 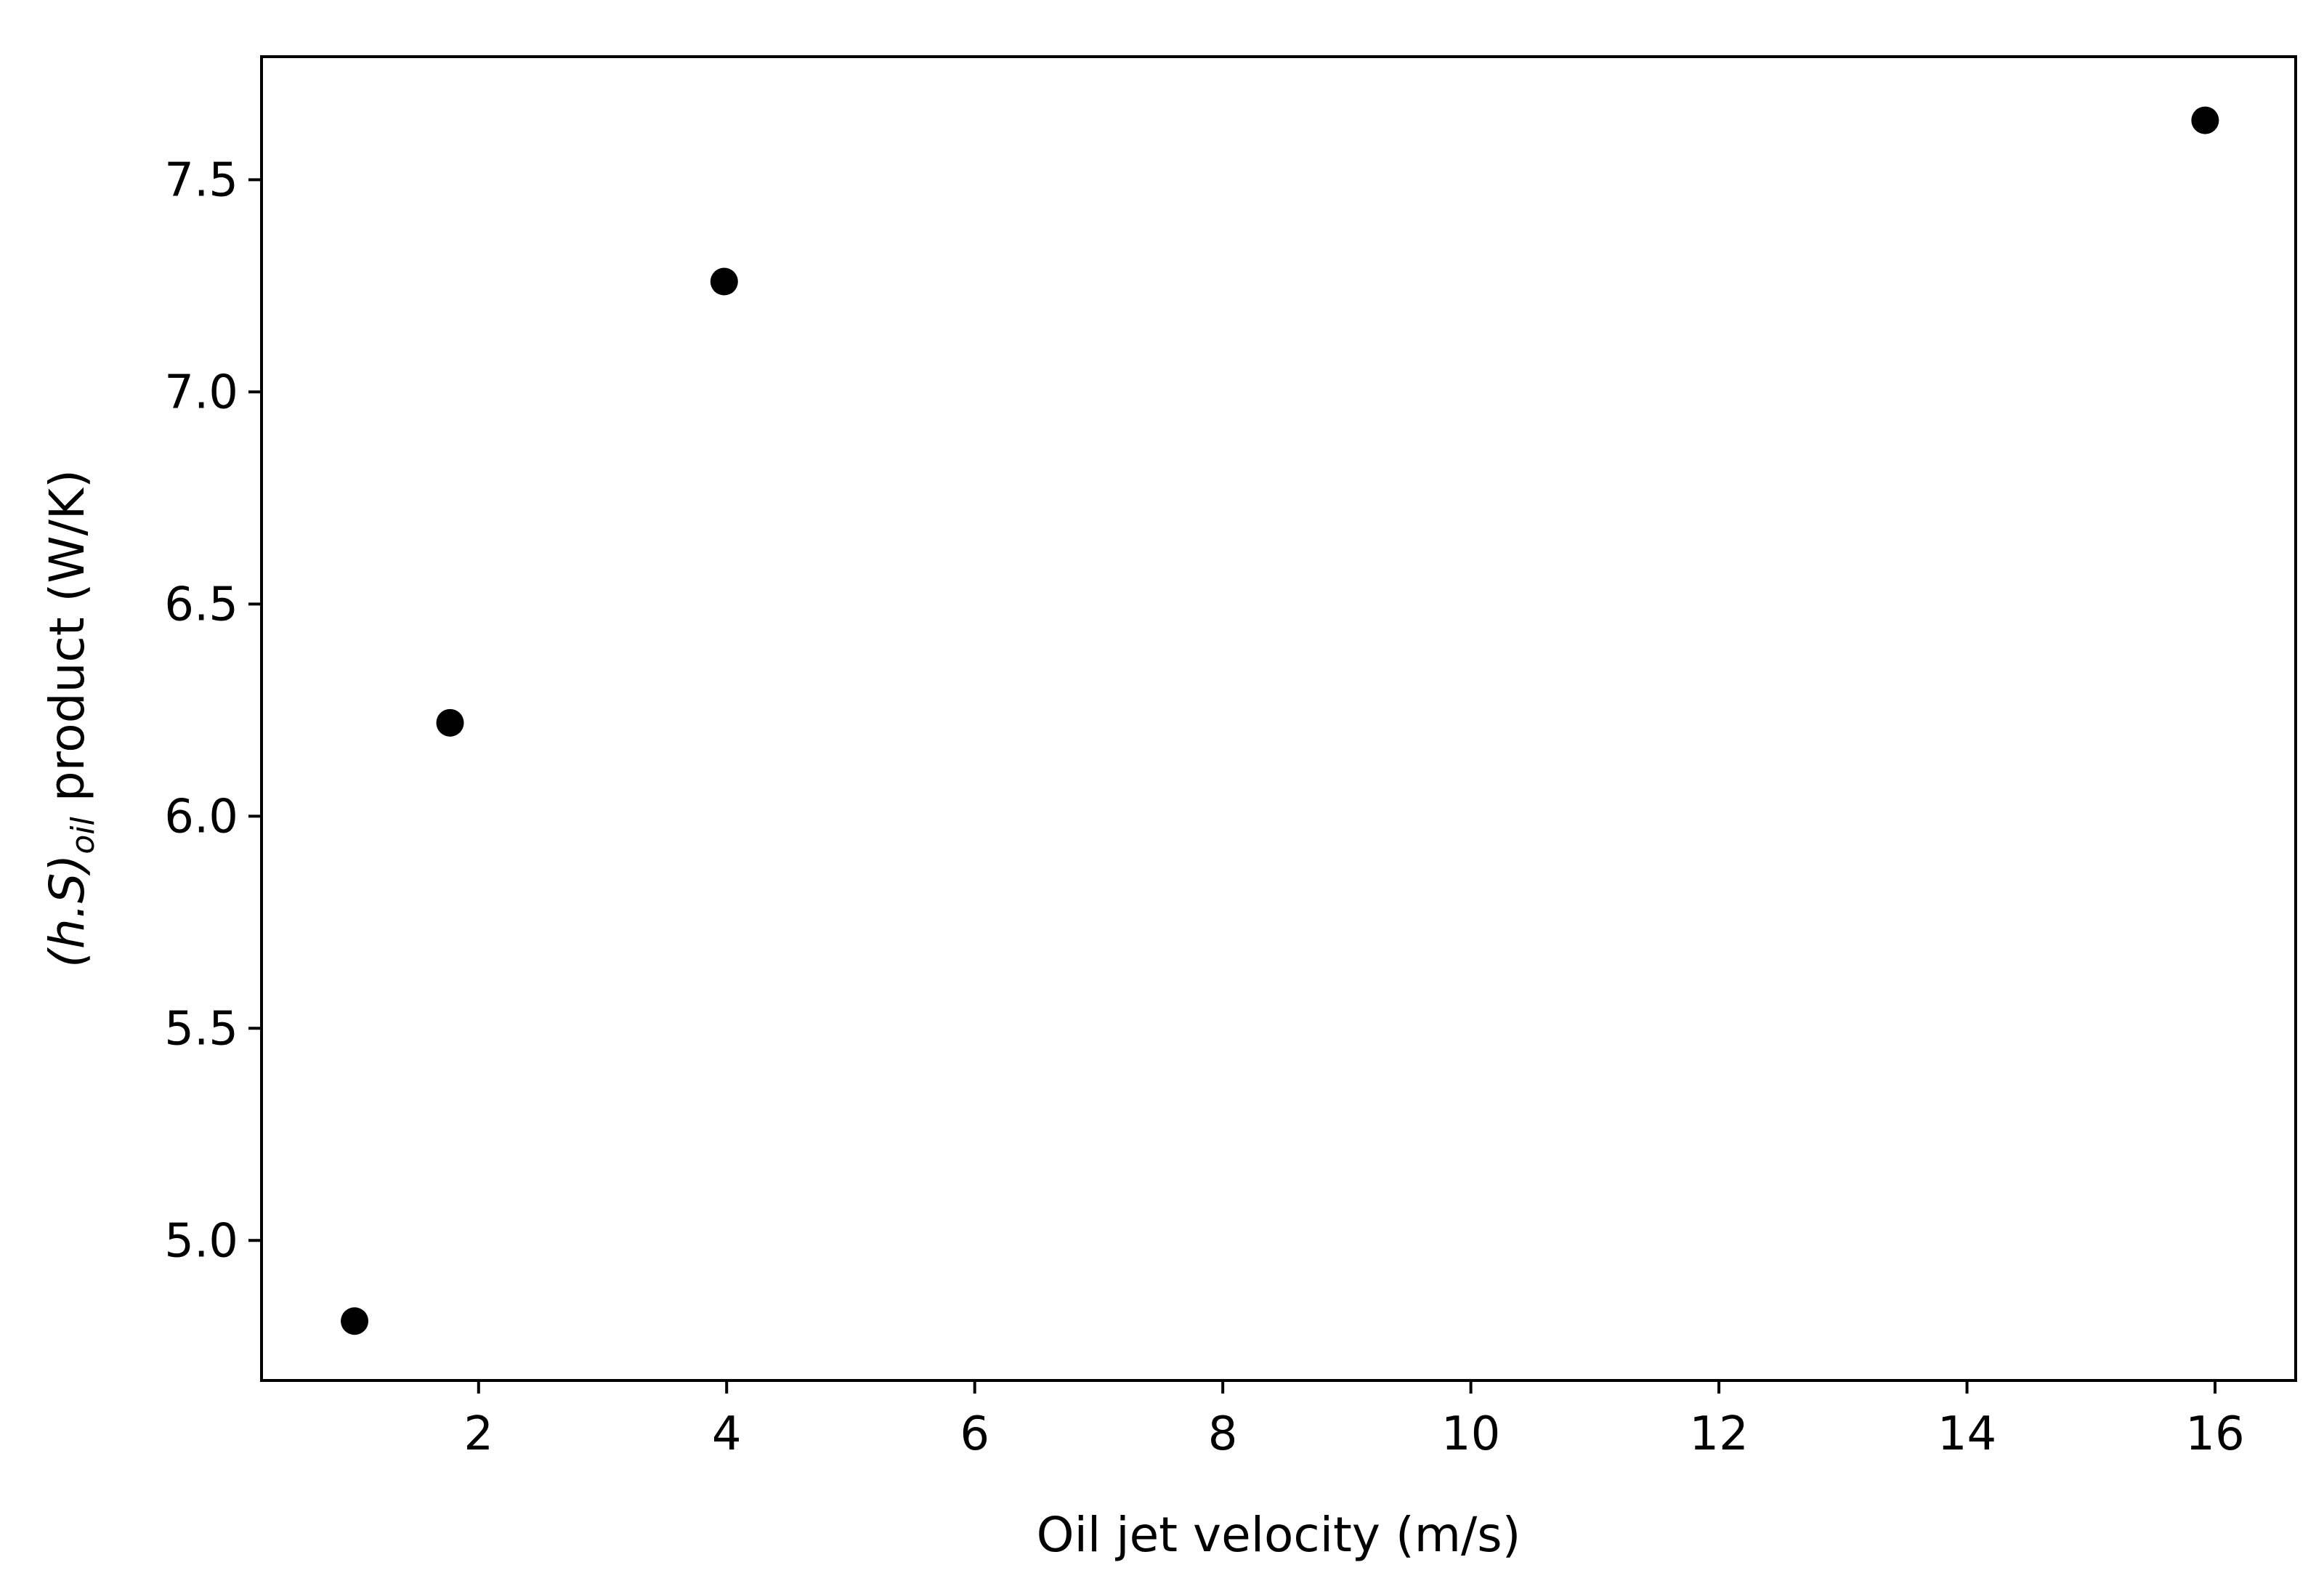 I want to click on x-axis: 2 4 6 8 10 12 14 16, so click(x=1354, y=1420).